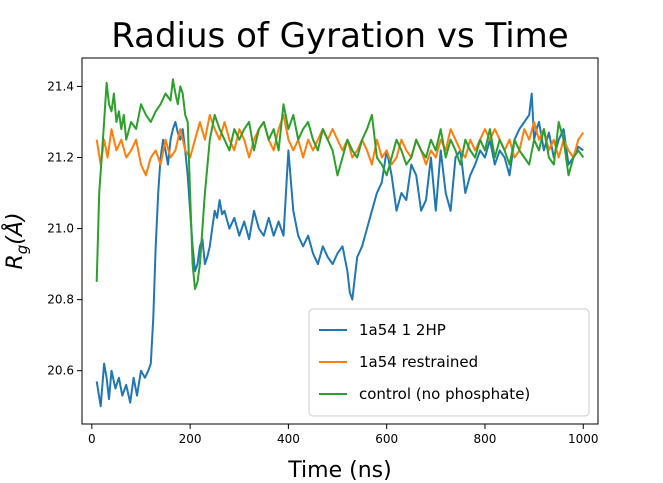 This screenshot has height=483, width=663. What do you see at coordinates (60, 371) in the screenshot?
I see `y-tick-label: 20.6` at bounding box center [60, 371].